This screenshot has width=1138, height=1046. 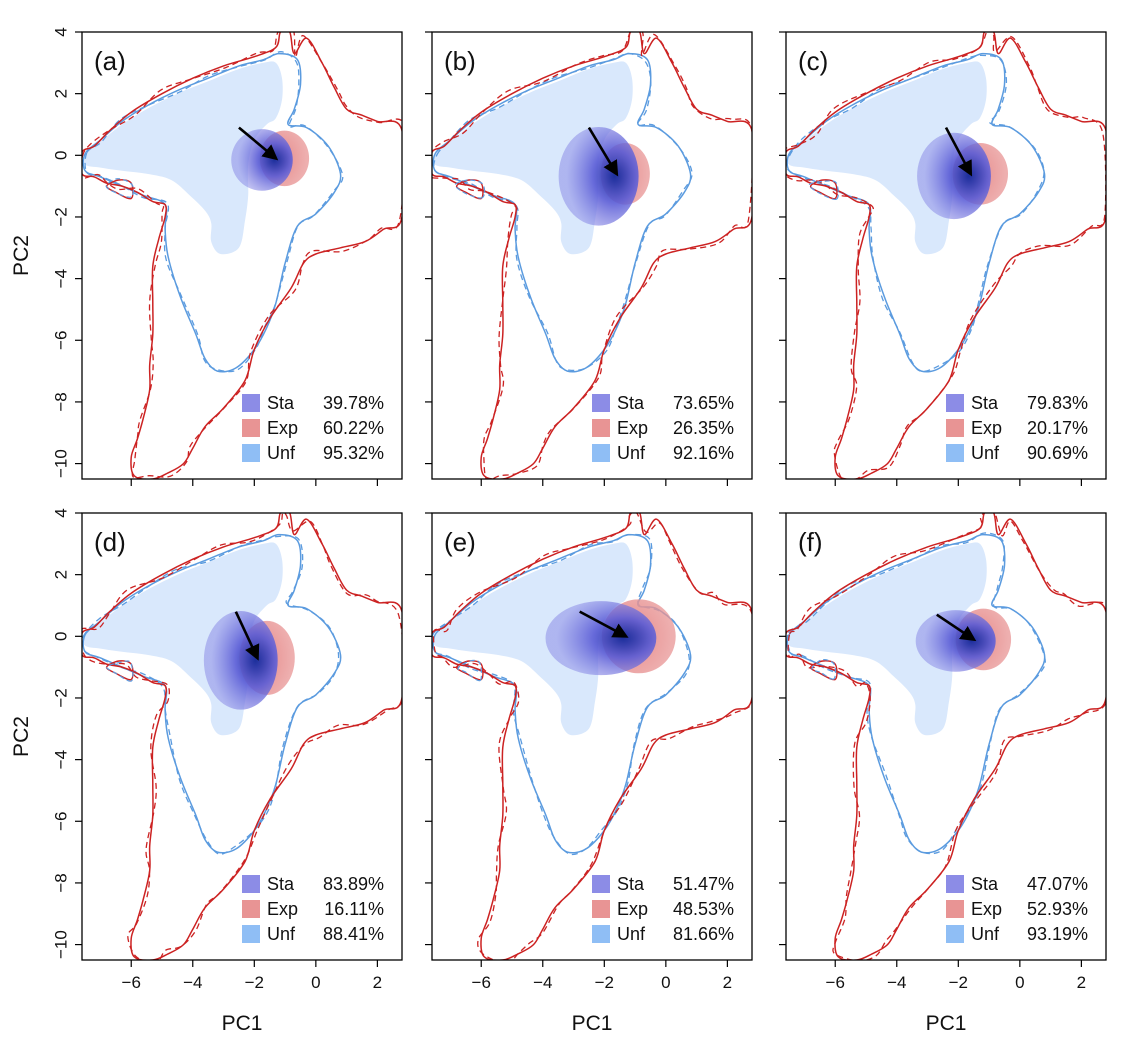 What do you see at coordinates (703, 884) in the screenshot?
I see `legend-value: 51.47%` at bounding box center [703, 884].